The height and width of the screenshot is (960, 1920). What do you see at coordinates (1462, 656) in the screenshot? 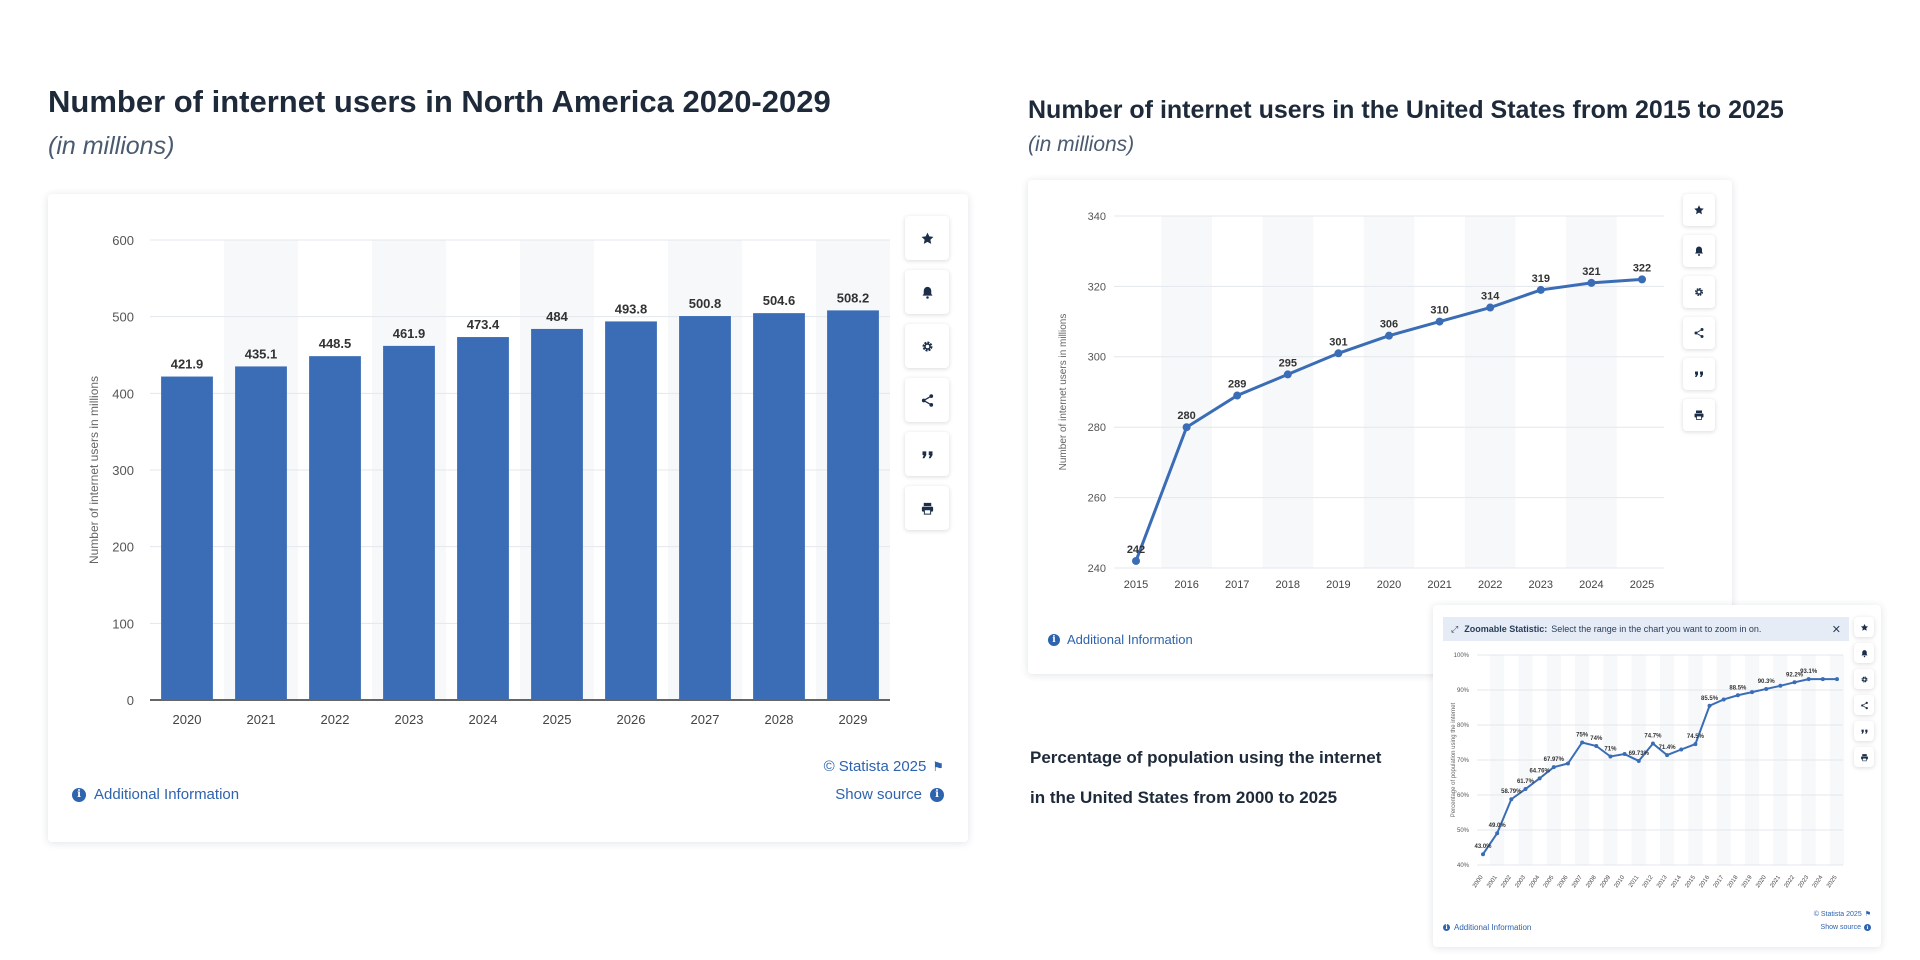
I see `chart3-y-tick-label: 100%` at bounding box center [1462, 656].